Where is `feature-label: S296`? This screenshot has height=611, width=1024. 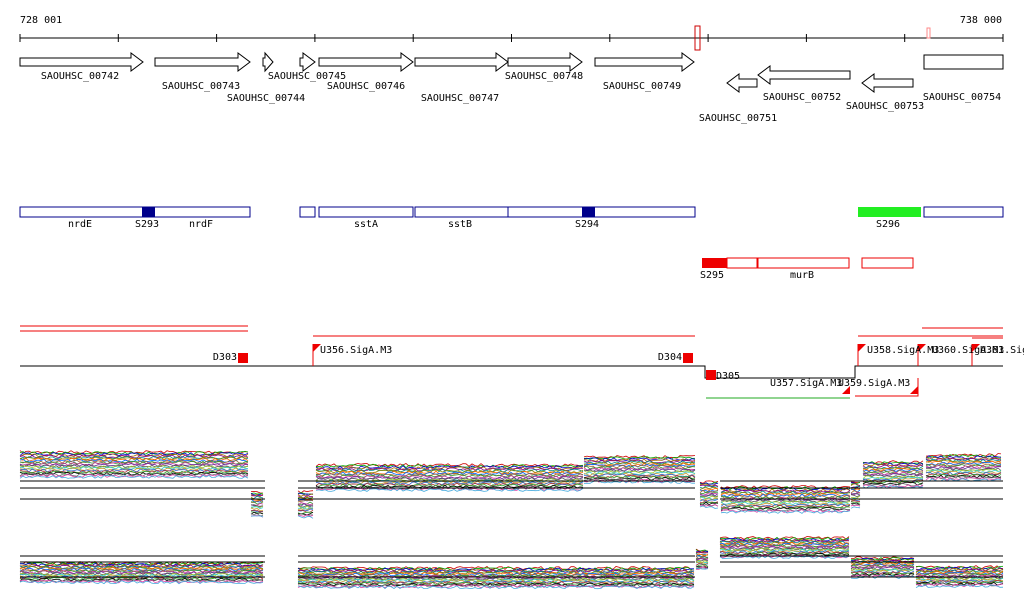 feature-label: S296 is located at coordinates (888, 224).